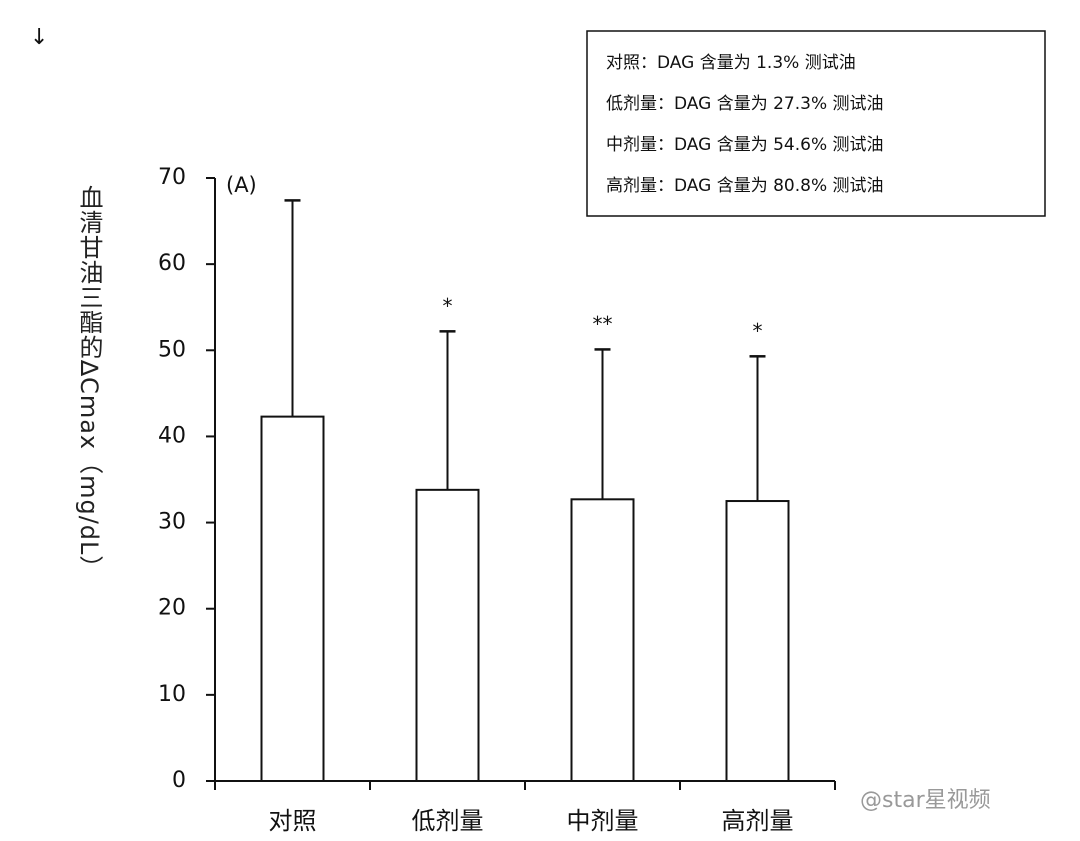 The height and width of the screenshot is (841, 1080). What do you see at coordinates (758, 821) in the screenshot?
I see `x-tick-label: 高剂量` at bounding box center [758, 821].